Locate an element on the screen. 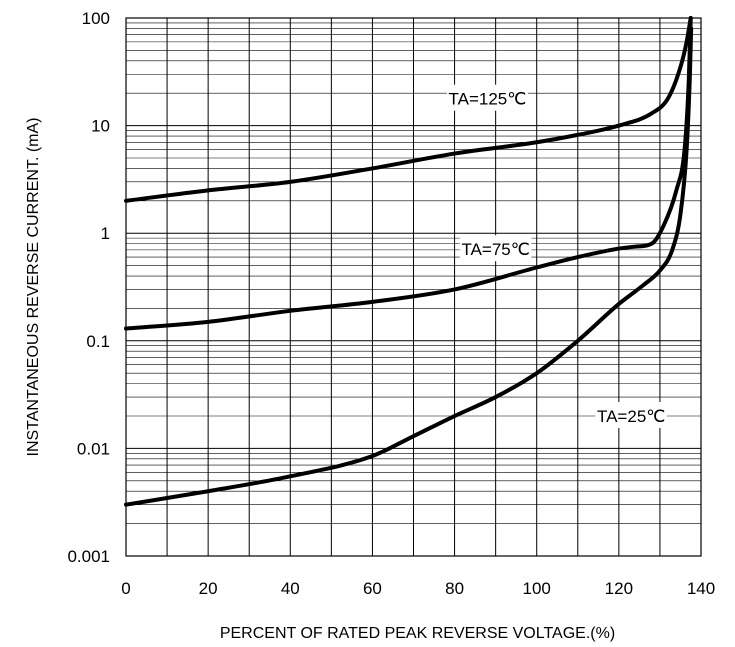 This screenshot has height=647, width=735. y-tick-label: 0.001 is located at coordinates (88, 556).